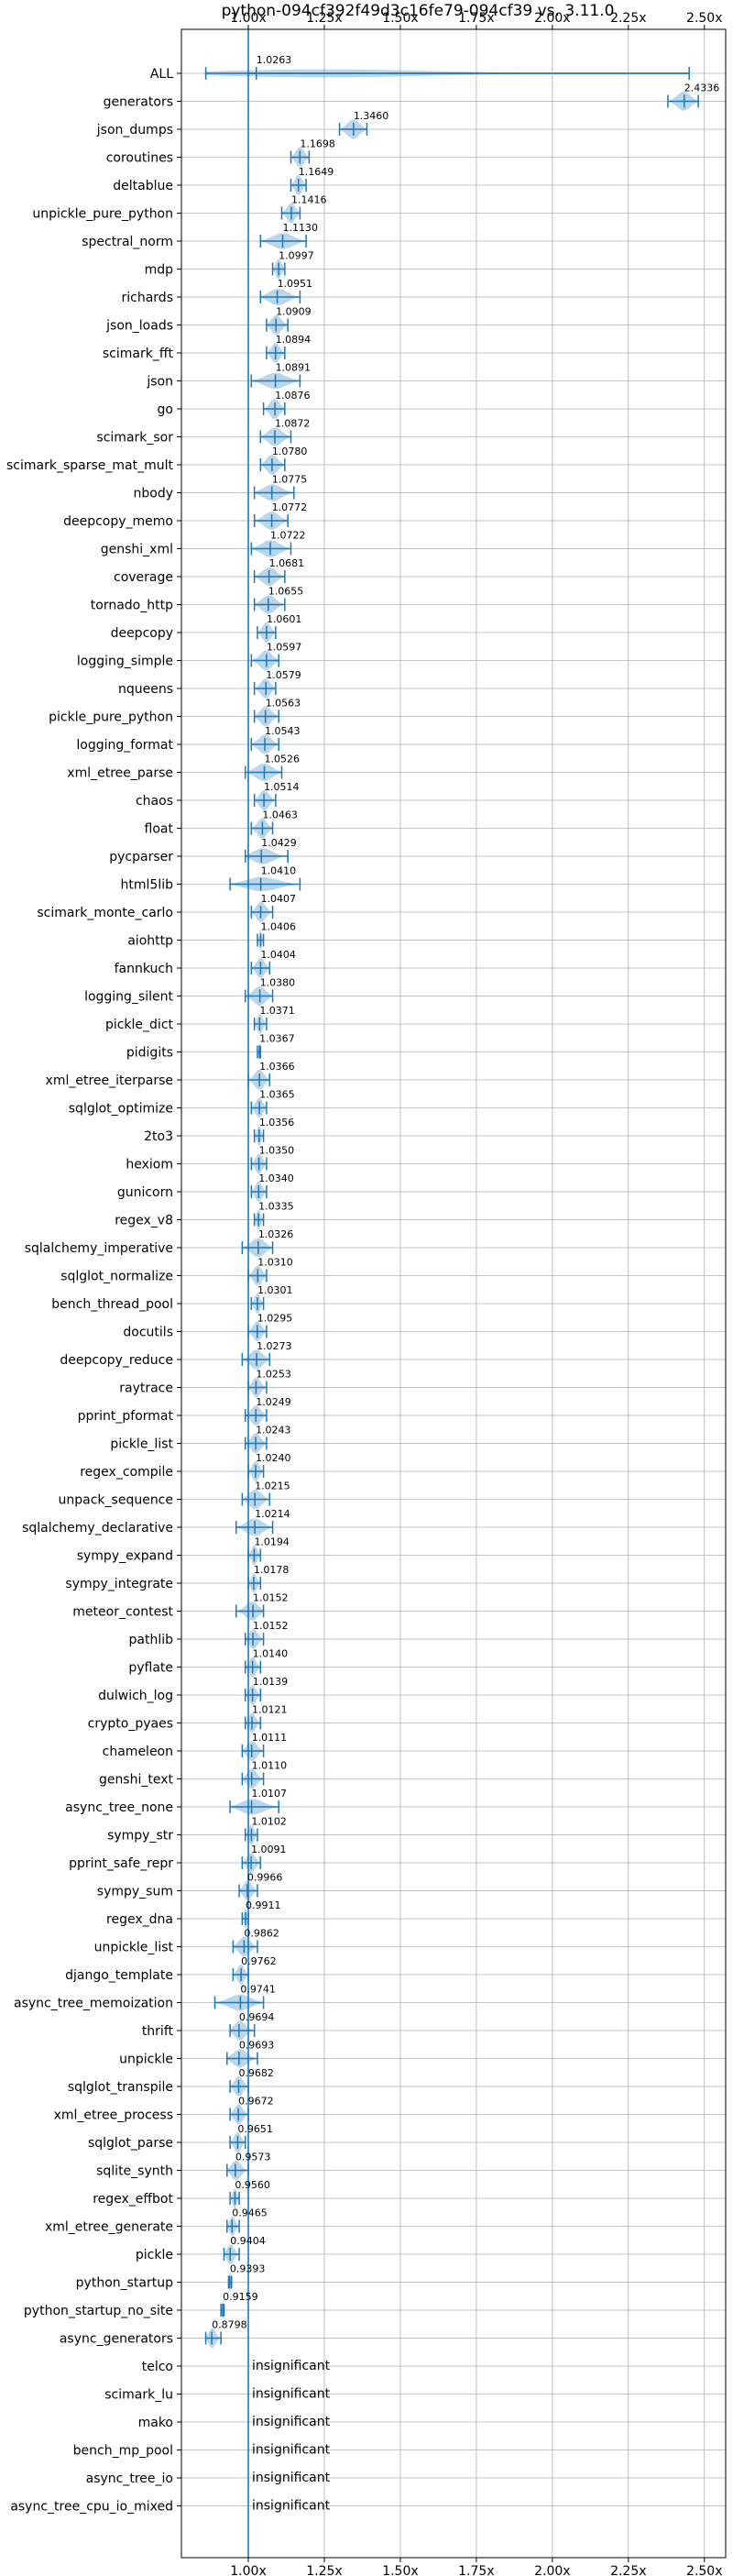 The width and height of the screenshot is (733, 2576). I want to click on value-label: 1.0404, so click(278, 955).